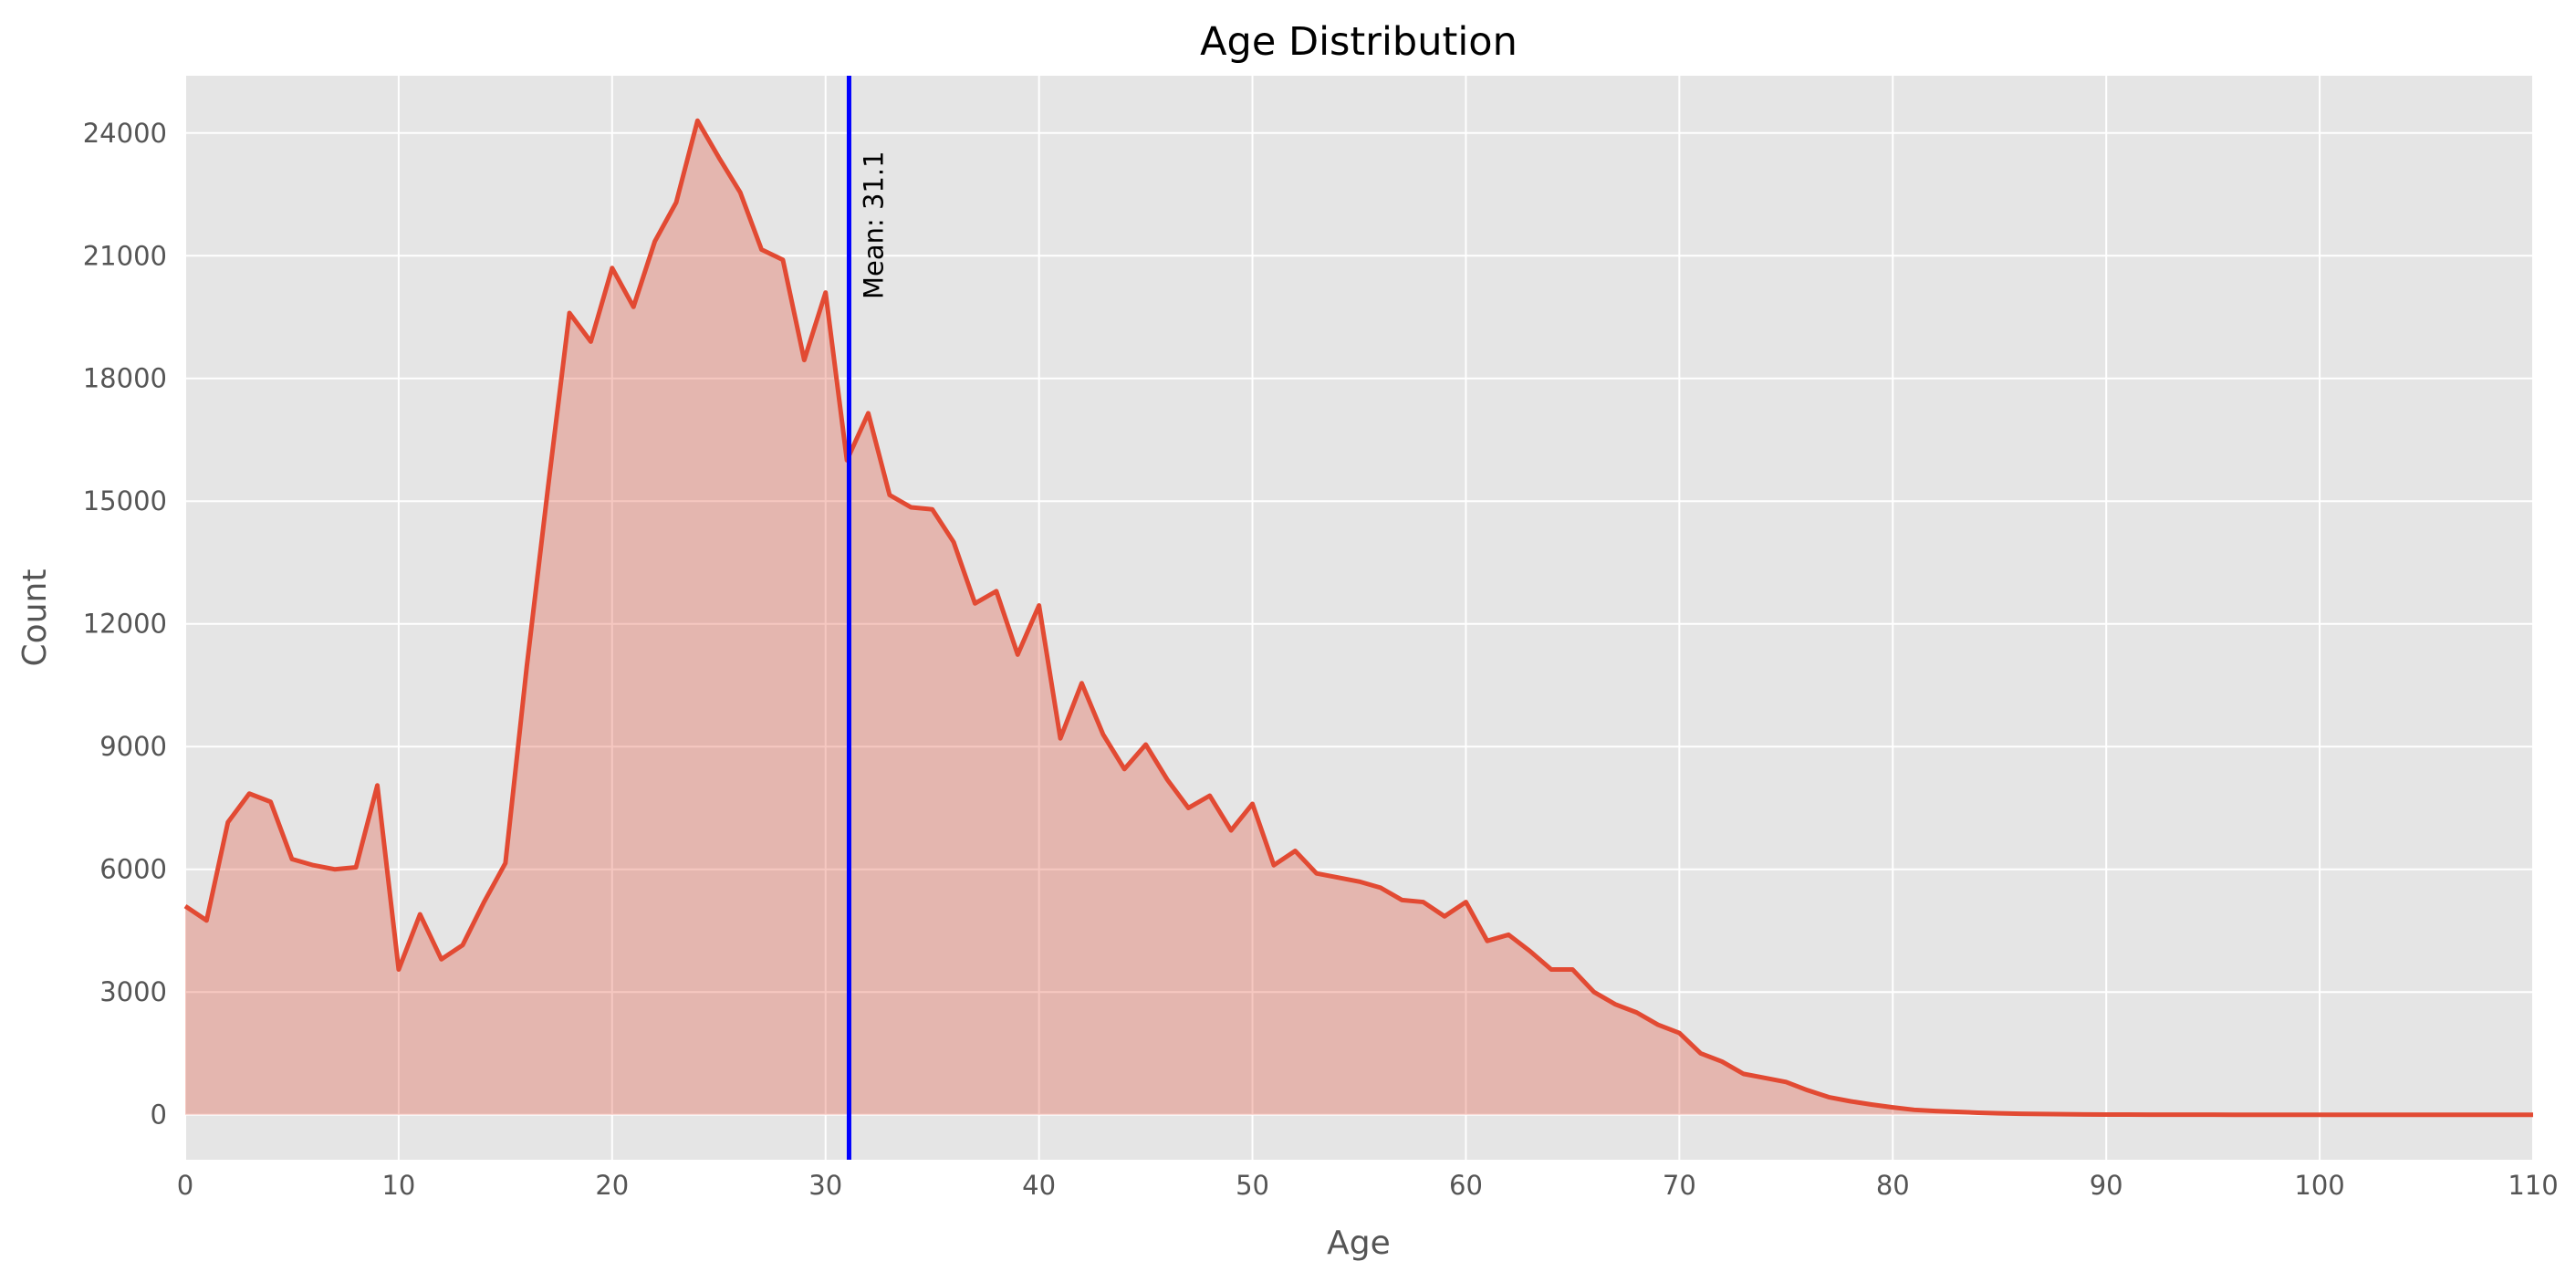  Describe the element at coordinates (873, 225) in the screenshot. I see `mean-annotation: Mean: 31.1` at that location.